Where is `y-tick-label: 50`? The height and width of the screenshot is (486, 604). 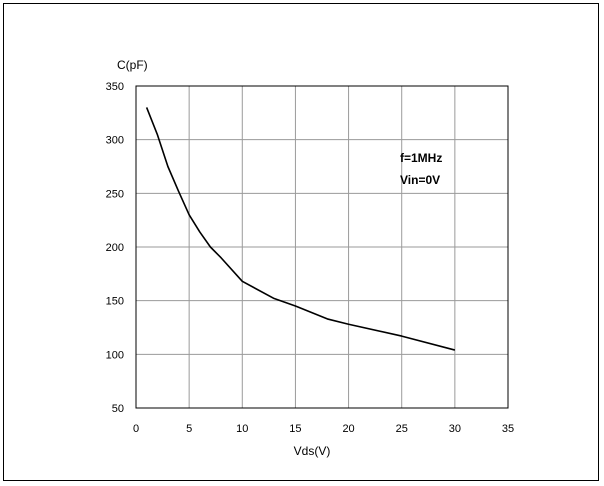 y-tick-label: 50 is located at coordinates (118, 409).